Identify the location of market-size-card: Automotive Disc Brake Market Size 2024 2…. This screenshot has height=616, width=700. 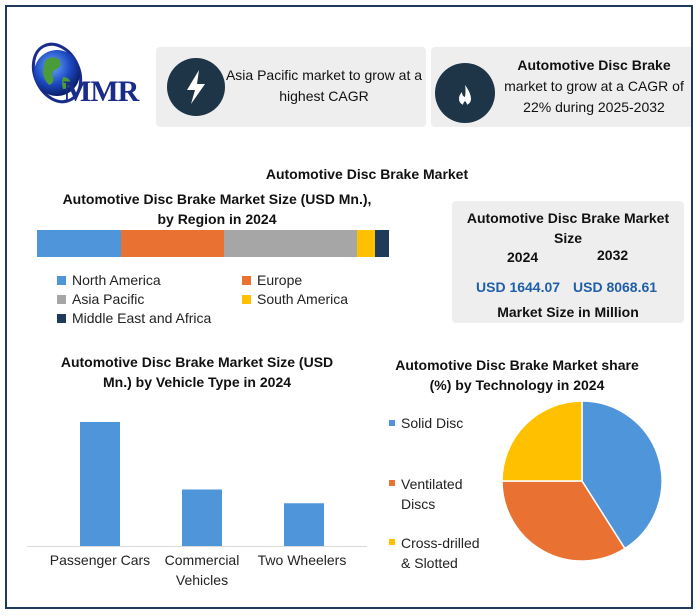
(568, 262).